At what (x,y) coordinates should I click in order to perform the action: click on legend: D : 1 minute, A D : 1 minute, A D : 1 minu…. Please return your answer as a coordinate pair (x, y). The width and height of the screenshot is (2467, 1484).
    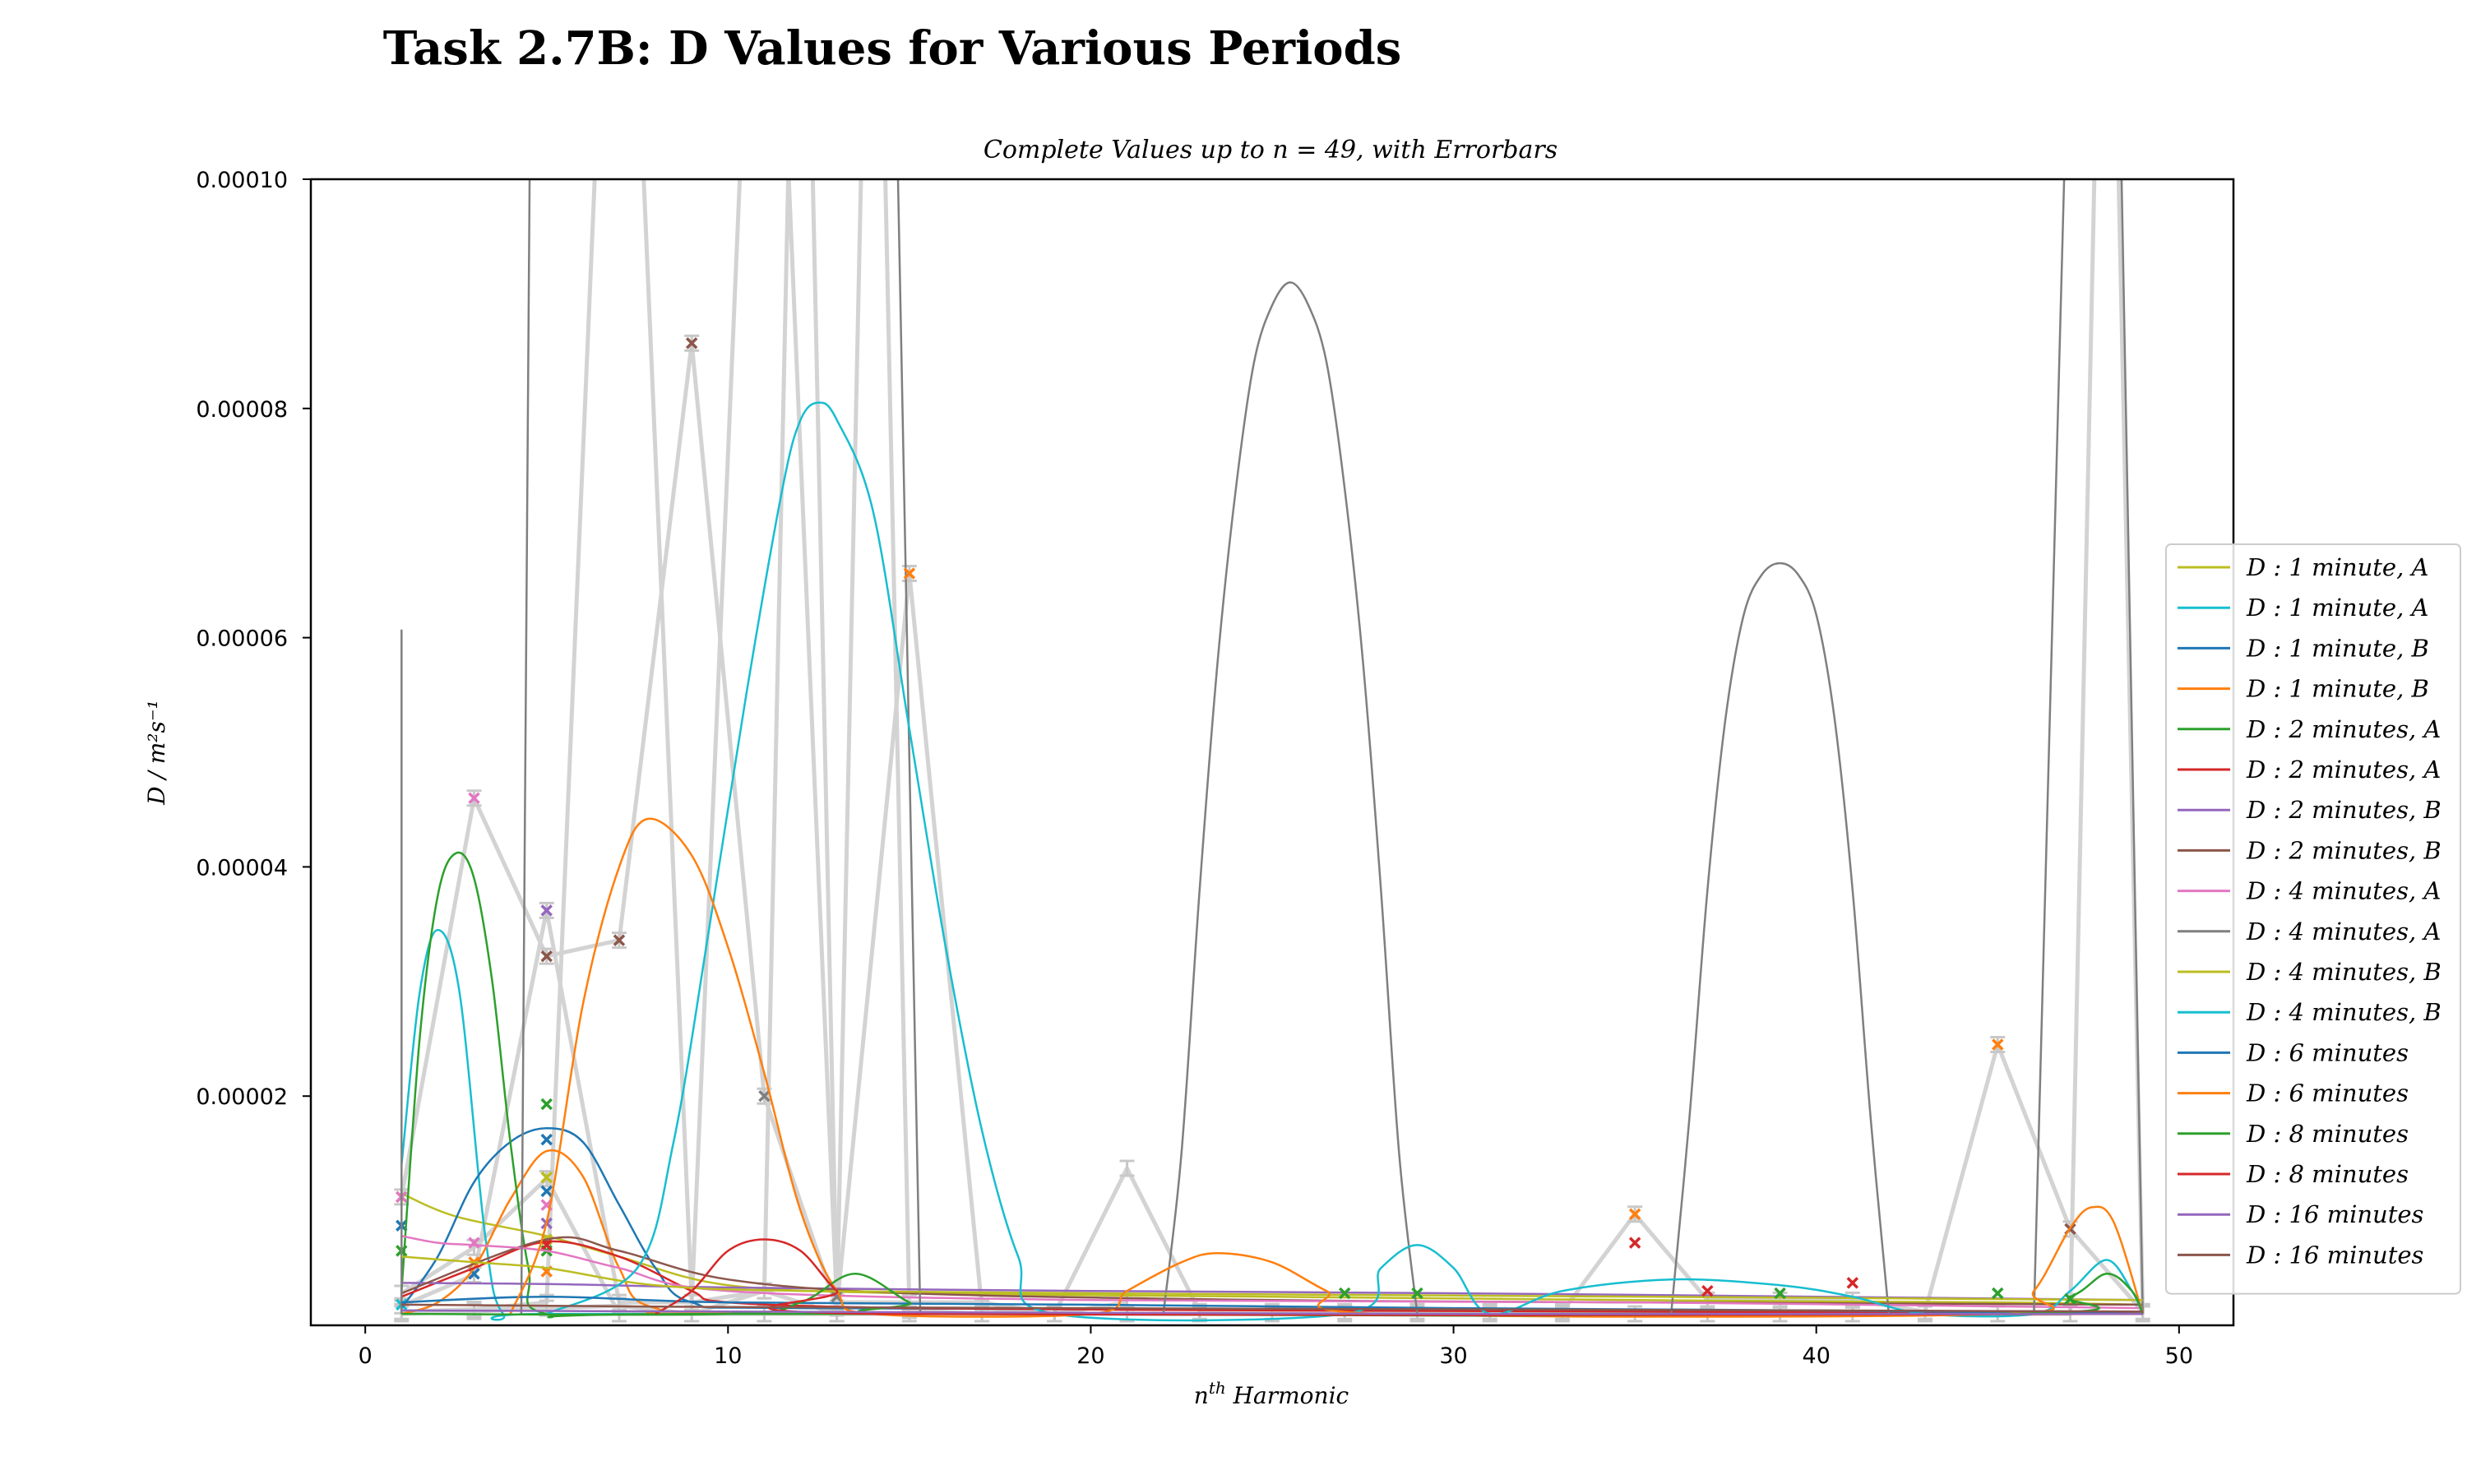
    Looking at the image, I should click on (2313, 919).